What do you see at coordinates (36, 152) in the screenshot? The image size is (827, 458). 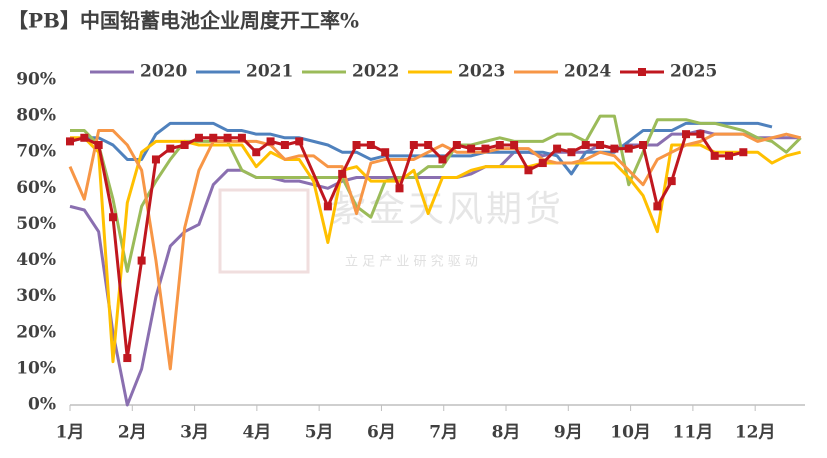 I see `y-tick-label: 70%` at bounding box center [36, 152].